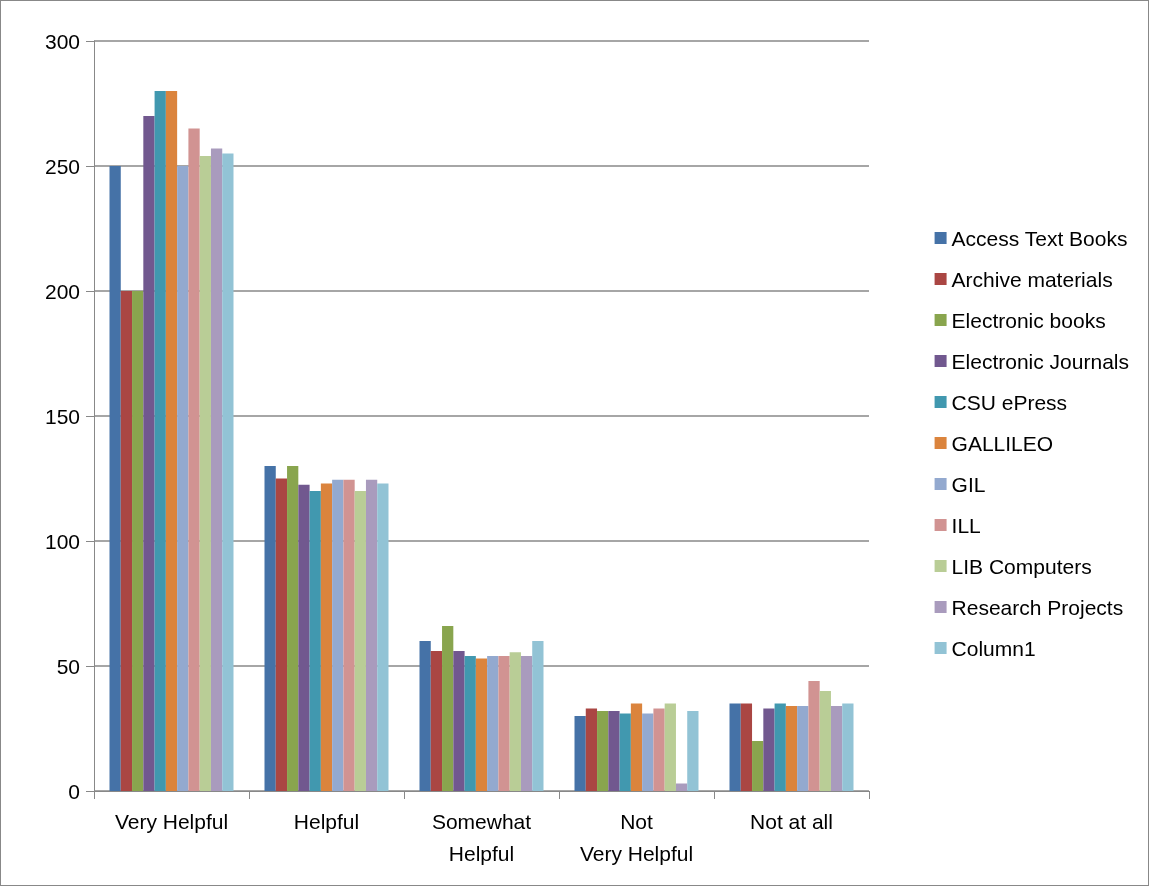 This screenshot has height=886, width=1149. I want to click on legend-label: GIL, so click(968, 484).